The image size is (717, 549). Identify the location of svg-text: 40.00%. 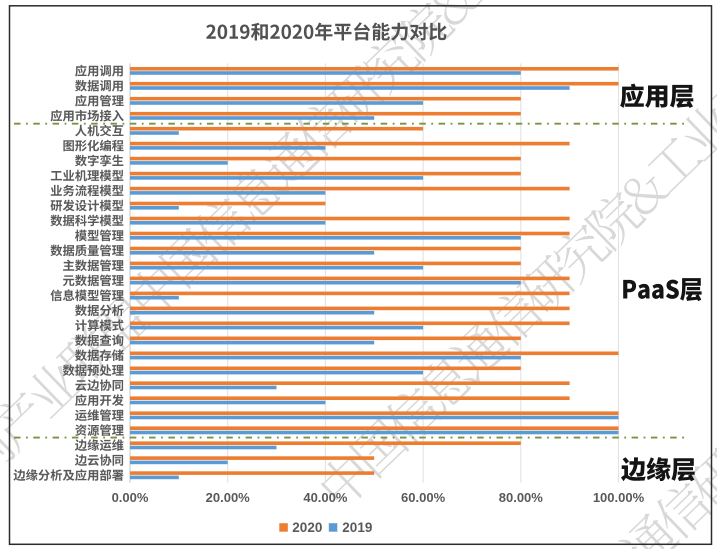
(325, 497).